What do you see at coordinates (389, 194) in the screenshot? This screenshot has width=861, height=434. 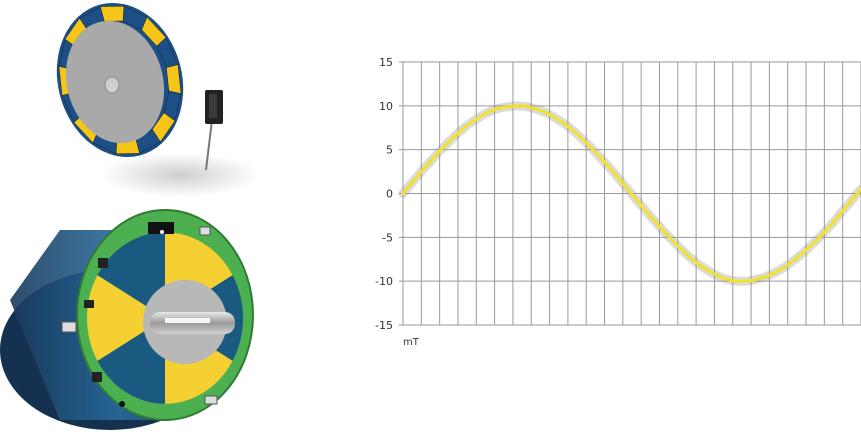 I see `y-tick-label: 0` at bounding box center [389, 194].